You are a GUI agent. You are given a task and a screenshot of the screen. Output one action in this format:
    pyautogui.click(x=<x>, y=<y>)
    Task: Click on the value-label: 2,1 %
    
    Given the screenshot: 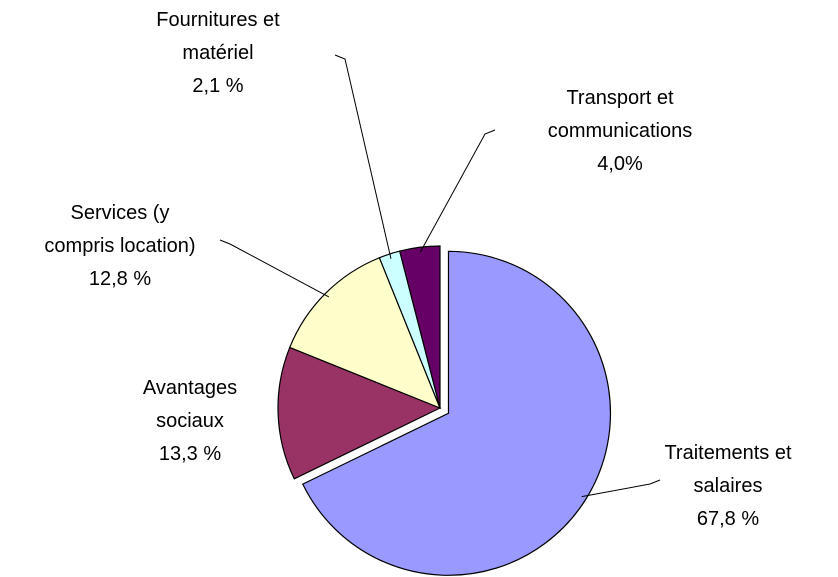 What is the action you would take?
    pyautogui.click(x=218, y=86)
    